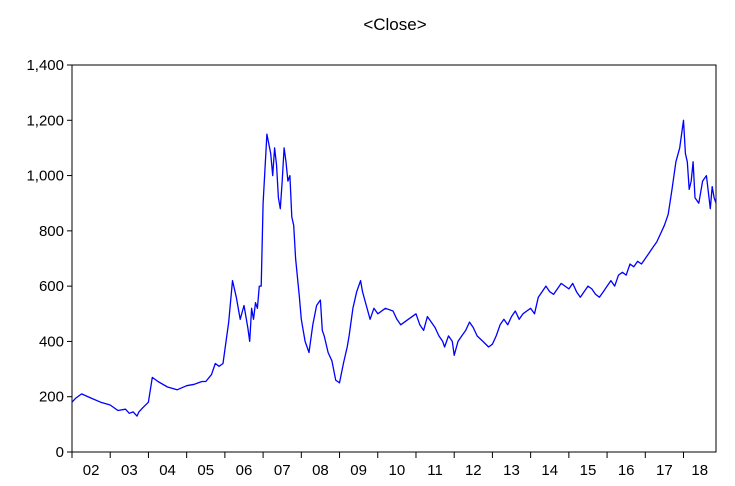 This screenshot has width=735, height=486. I want to click on x-axis: 02 03 04 05 06 07 08 09 10 11 12 13 14 15 16 17 18, so click(389, 465).